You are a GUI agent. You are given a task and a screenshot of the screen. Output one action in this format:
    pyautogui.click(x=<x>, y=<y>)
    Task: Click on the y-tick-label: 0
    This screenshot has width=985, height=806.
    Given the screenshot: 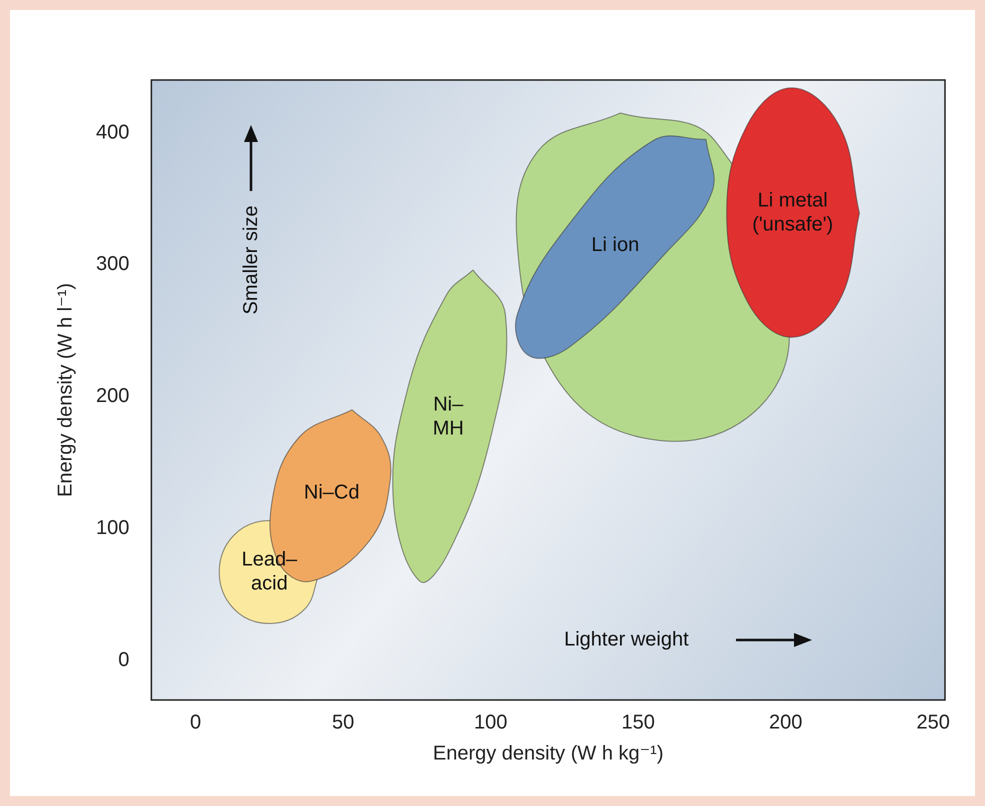 What is the action you would take?
    pyautogui.click(x=124, y=659)
    